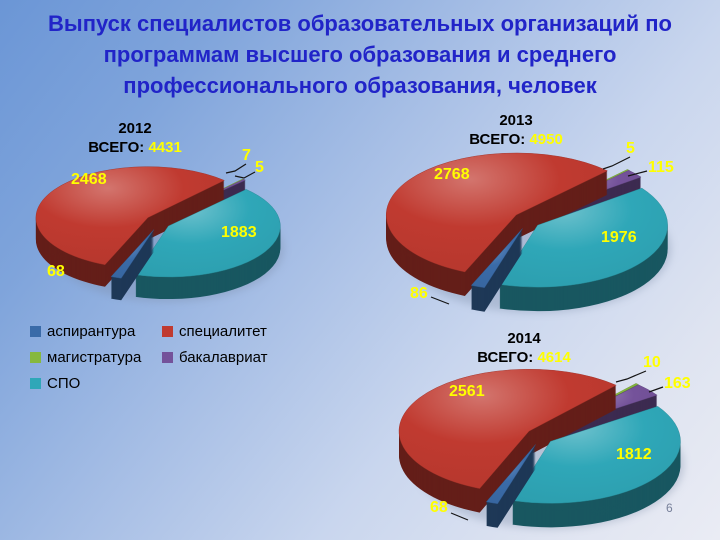 The height and width of the screenshot is (540, 720). Describe the element at coordinates (677, 383) in the screenshot. I see `label-2014-bakalavriat: 163` at that location.